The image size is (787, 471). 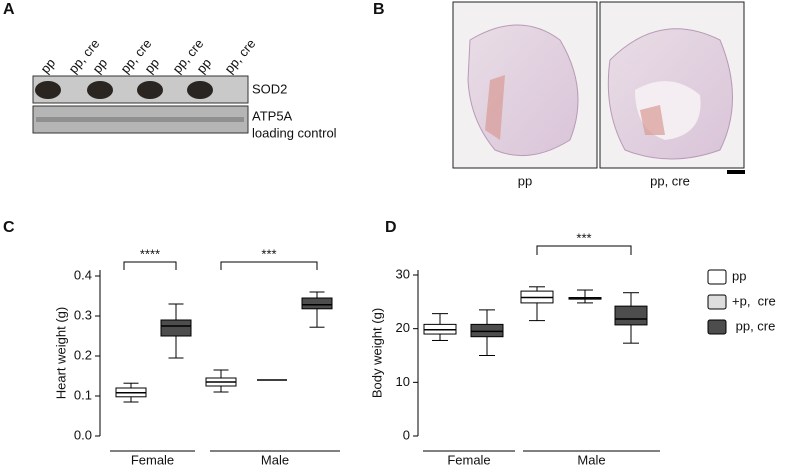 What do you see at coordinates (523, 90) in the screenshot?
I see `heart-section` at bounding box center [523, 90].